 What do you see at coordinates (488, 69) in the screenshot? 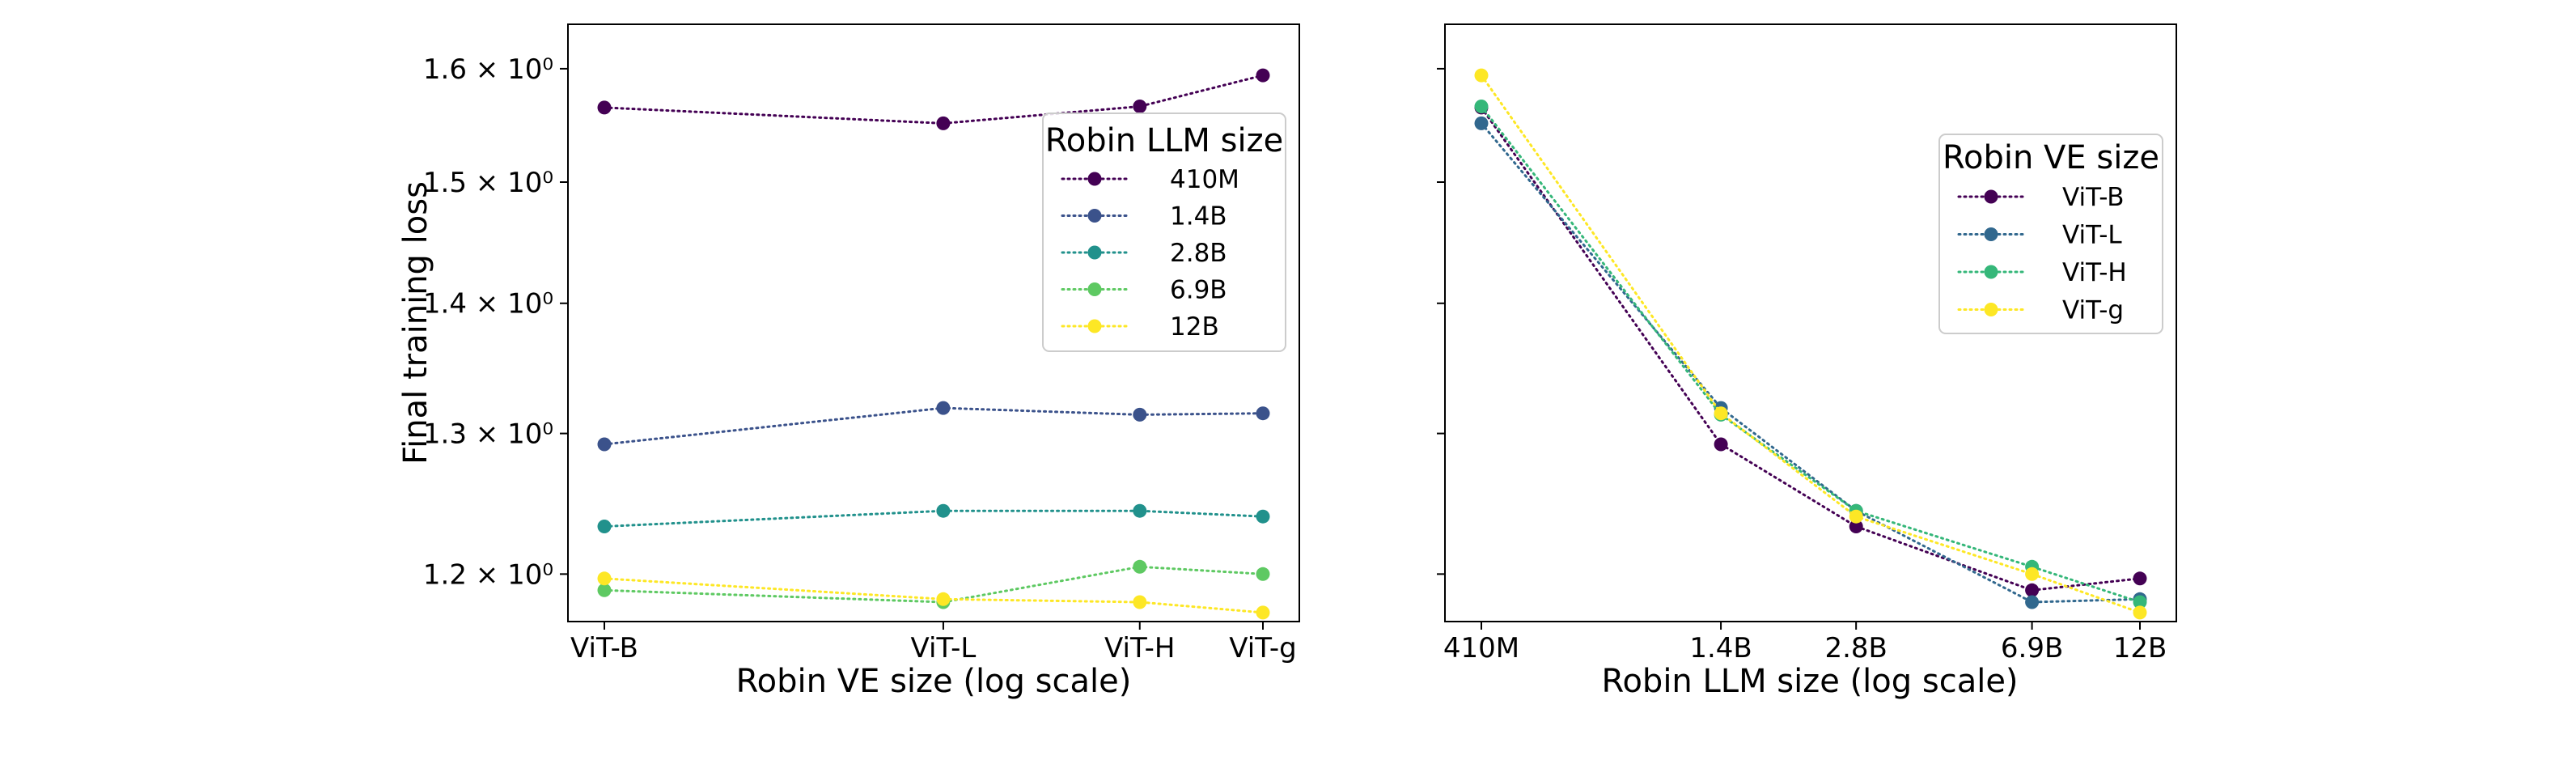
I see `y-tick-label: 1.6 × 10⁰` at bounding box center [488, 69].